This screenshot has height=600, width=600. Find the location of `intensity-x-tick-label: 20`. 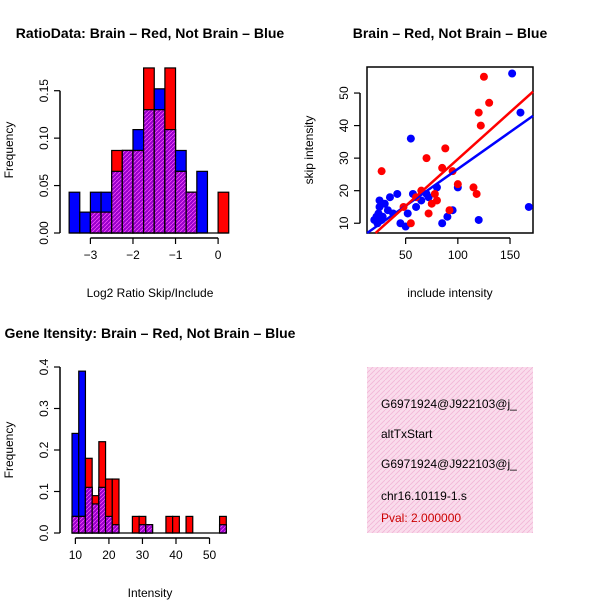

intensity-x-tick-label: 20 is located at coordinates (109, 555).